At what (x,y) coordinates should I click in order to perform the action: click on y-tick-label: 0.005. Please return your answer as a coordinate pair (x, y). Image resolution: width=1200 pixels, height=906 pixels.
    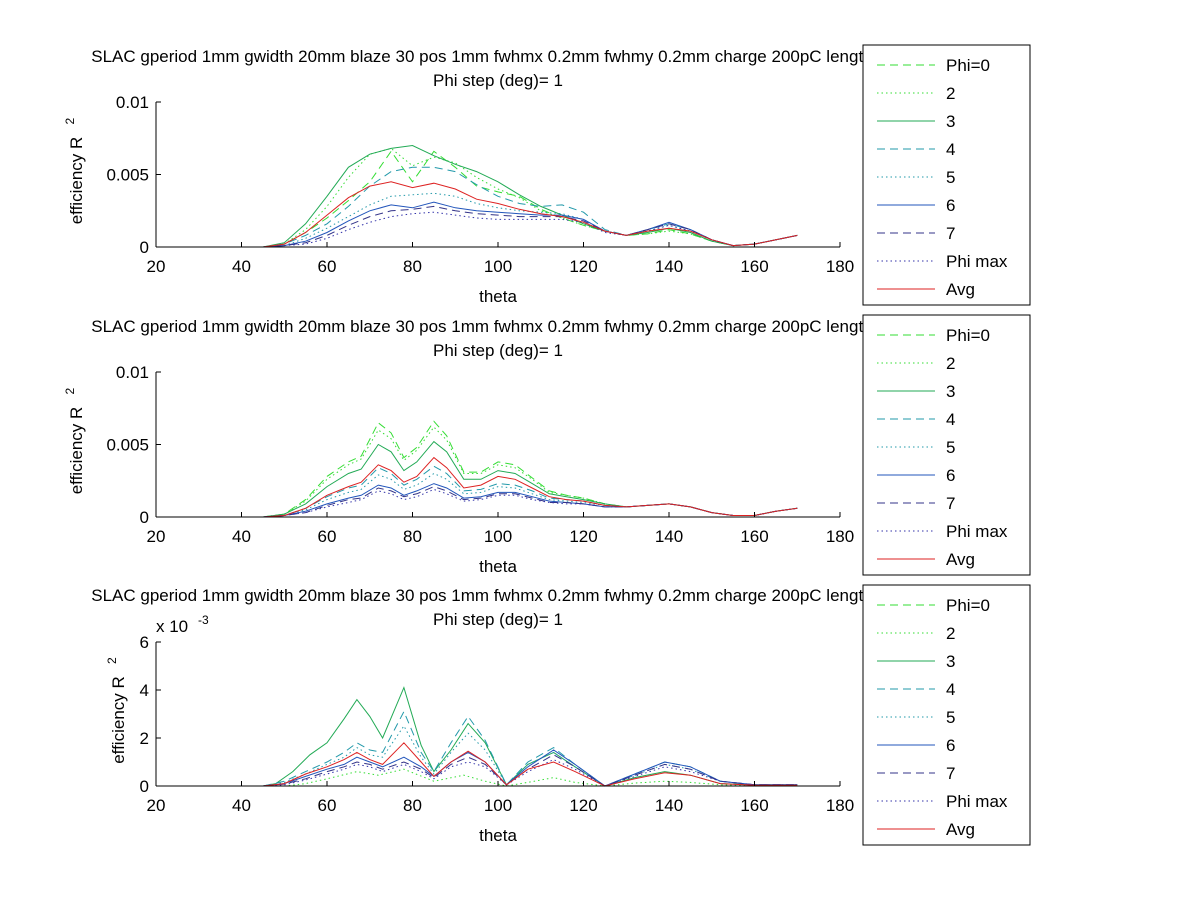
    Looking at the image, I should click on (127, 445).